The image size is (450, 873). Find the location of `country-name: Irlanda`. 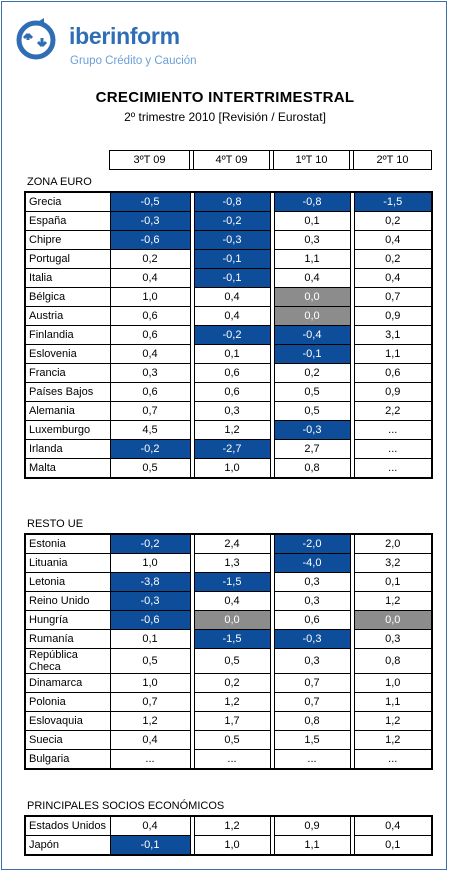

country-name: Irlanda is located at coordinates (67, 449).